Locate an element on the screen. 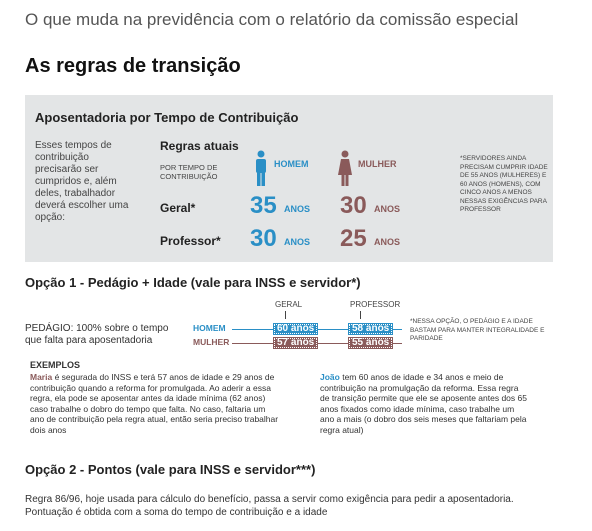  row-label: HOMEM is located at coordinates (209, 328).